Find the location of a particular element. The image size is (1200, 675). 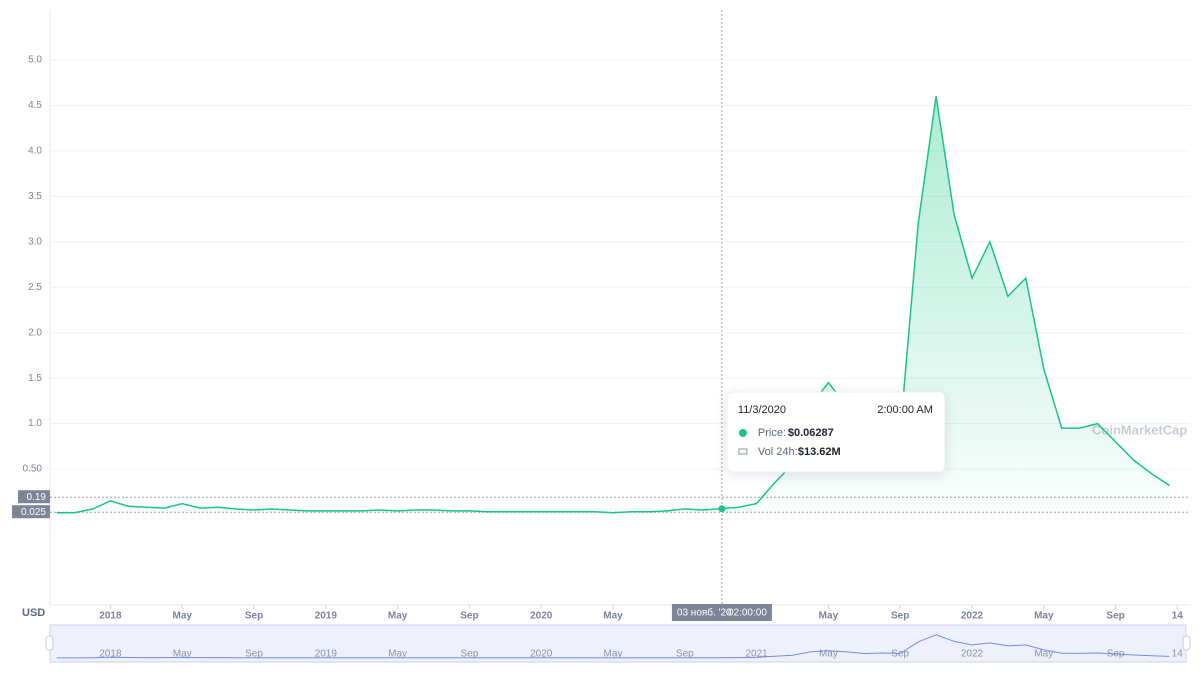

crosshair-time: 02:00:00 is located at coordinates (747, 613).